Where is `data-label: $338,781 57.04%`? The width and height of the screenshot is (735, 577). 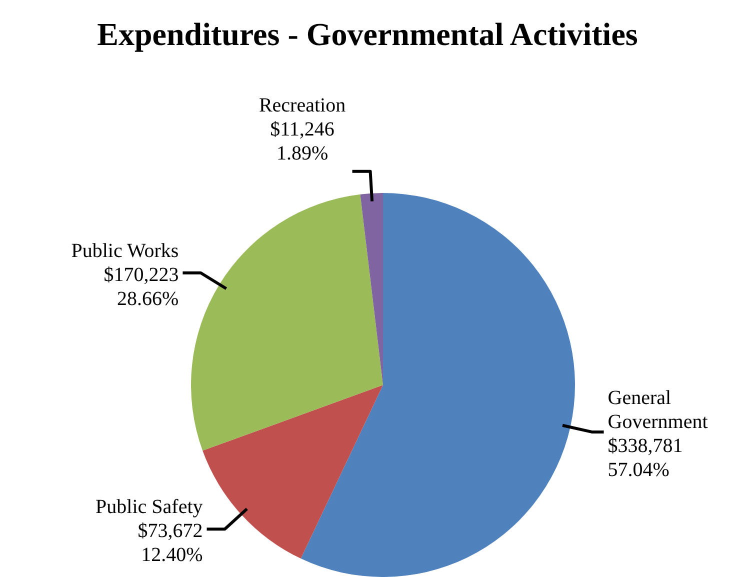 data-label: $338,781 57.04% is located at coordinates (645, 457).